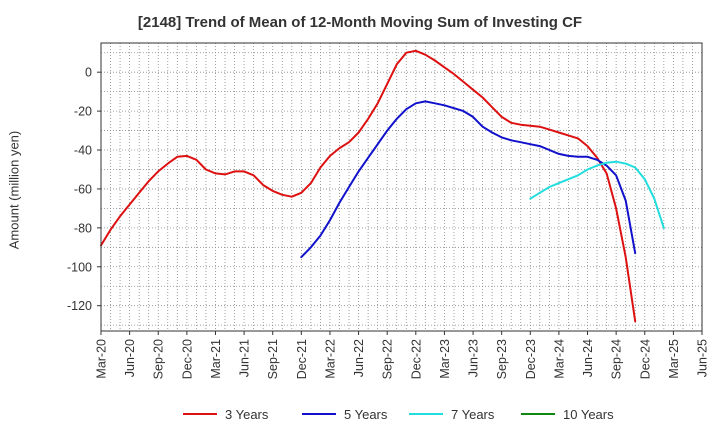 This screenshot has width=720, height=440. Describe the element at coordinates (473, 414) in the screenshot. I see `legend-label: 7 Years` at that location.